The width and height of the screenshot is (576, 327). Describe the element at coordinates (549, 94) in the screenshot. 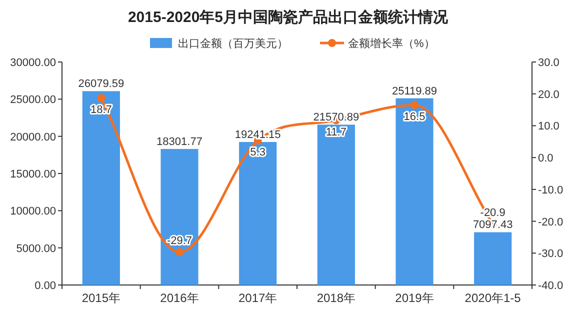

I see `y2-tick-label: 20.0` at that location.